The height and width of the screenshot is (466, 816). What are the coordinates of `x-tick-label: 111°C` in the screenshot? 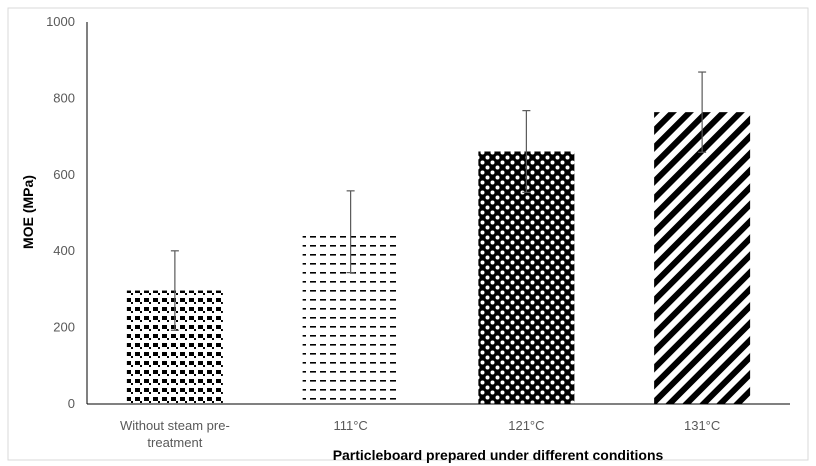 It's located at (350, 425).